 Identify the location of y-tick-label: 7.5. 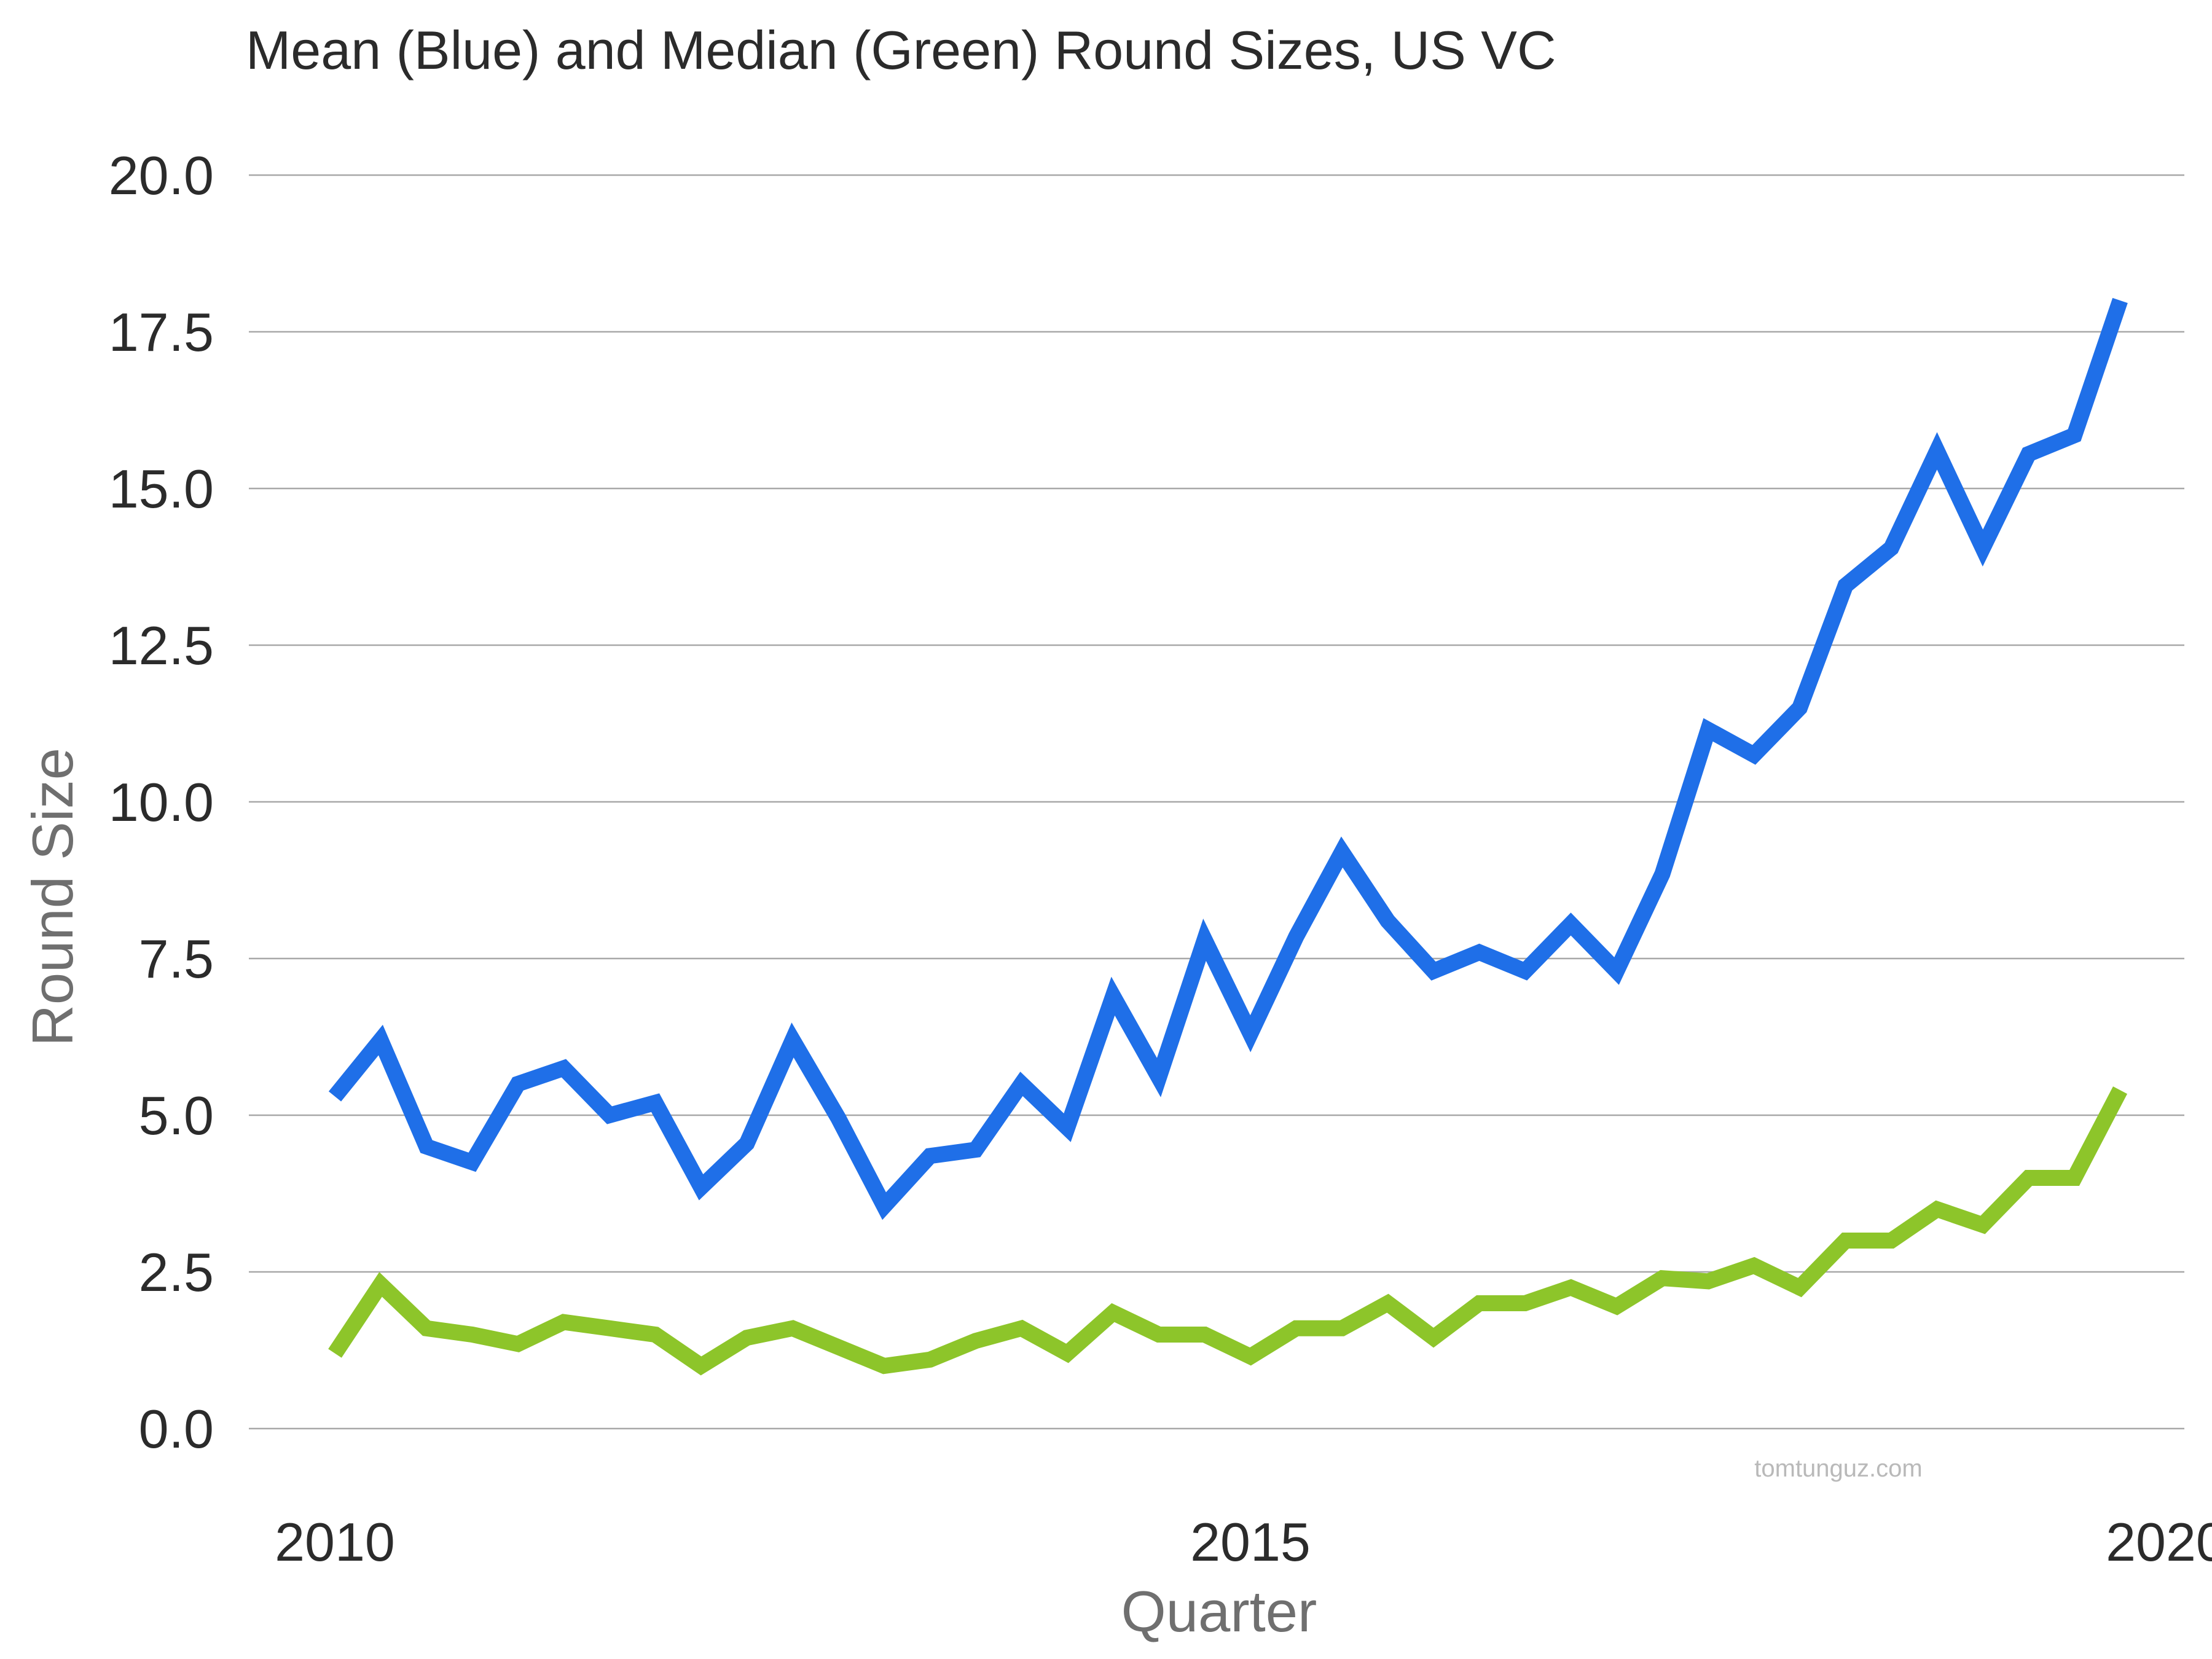
(176, 958).